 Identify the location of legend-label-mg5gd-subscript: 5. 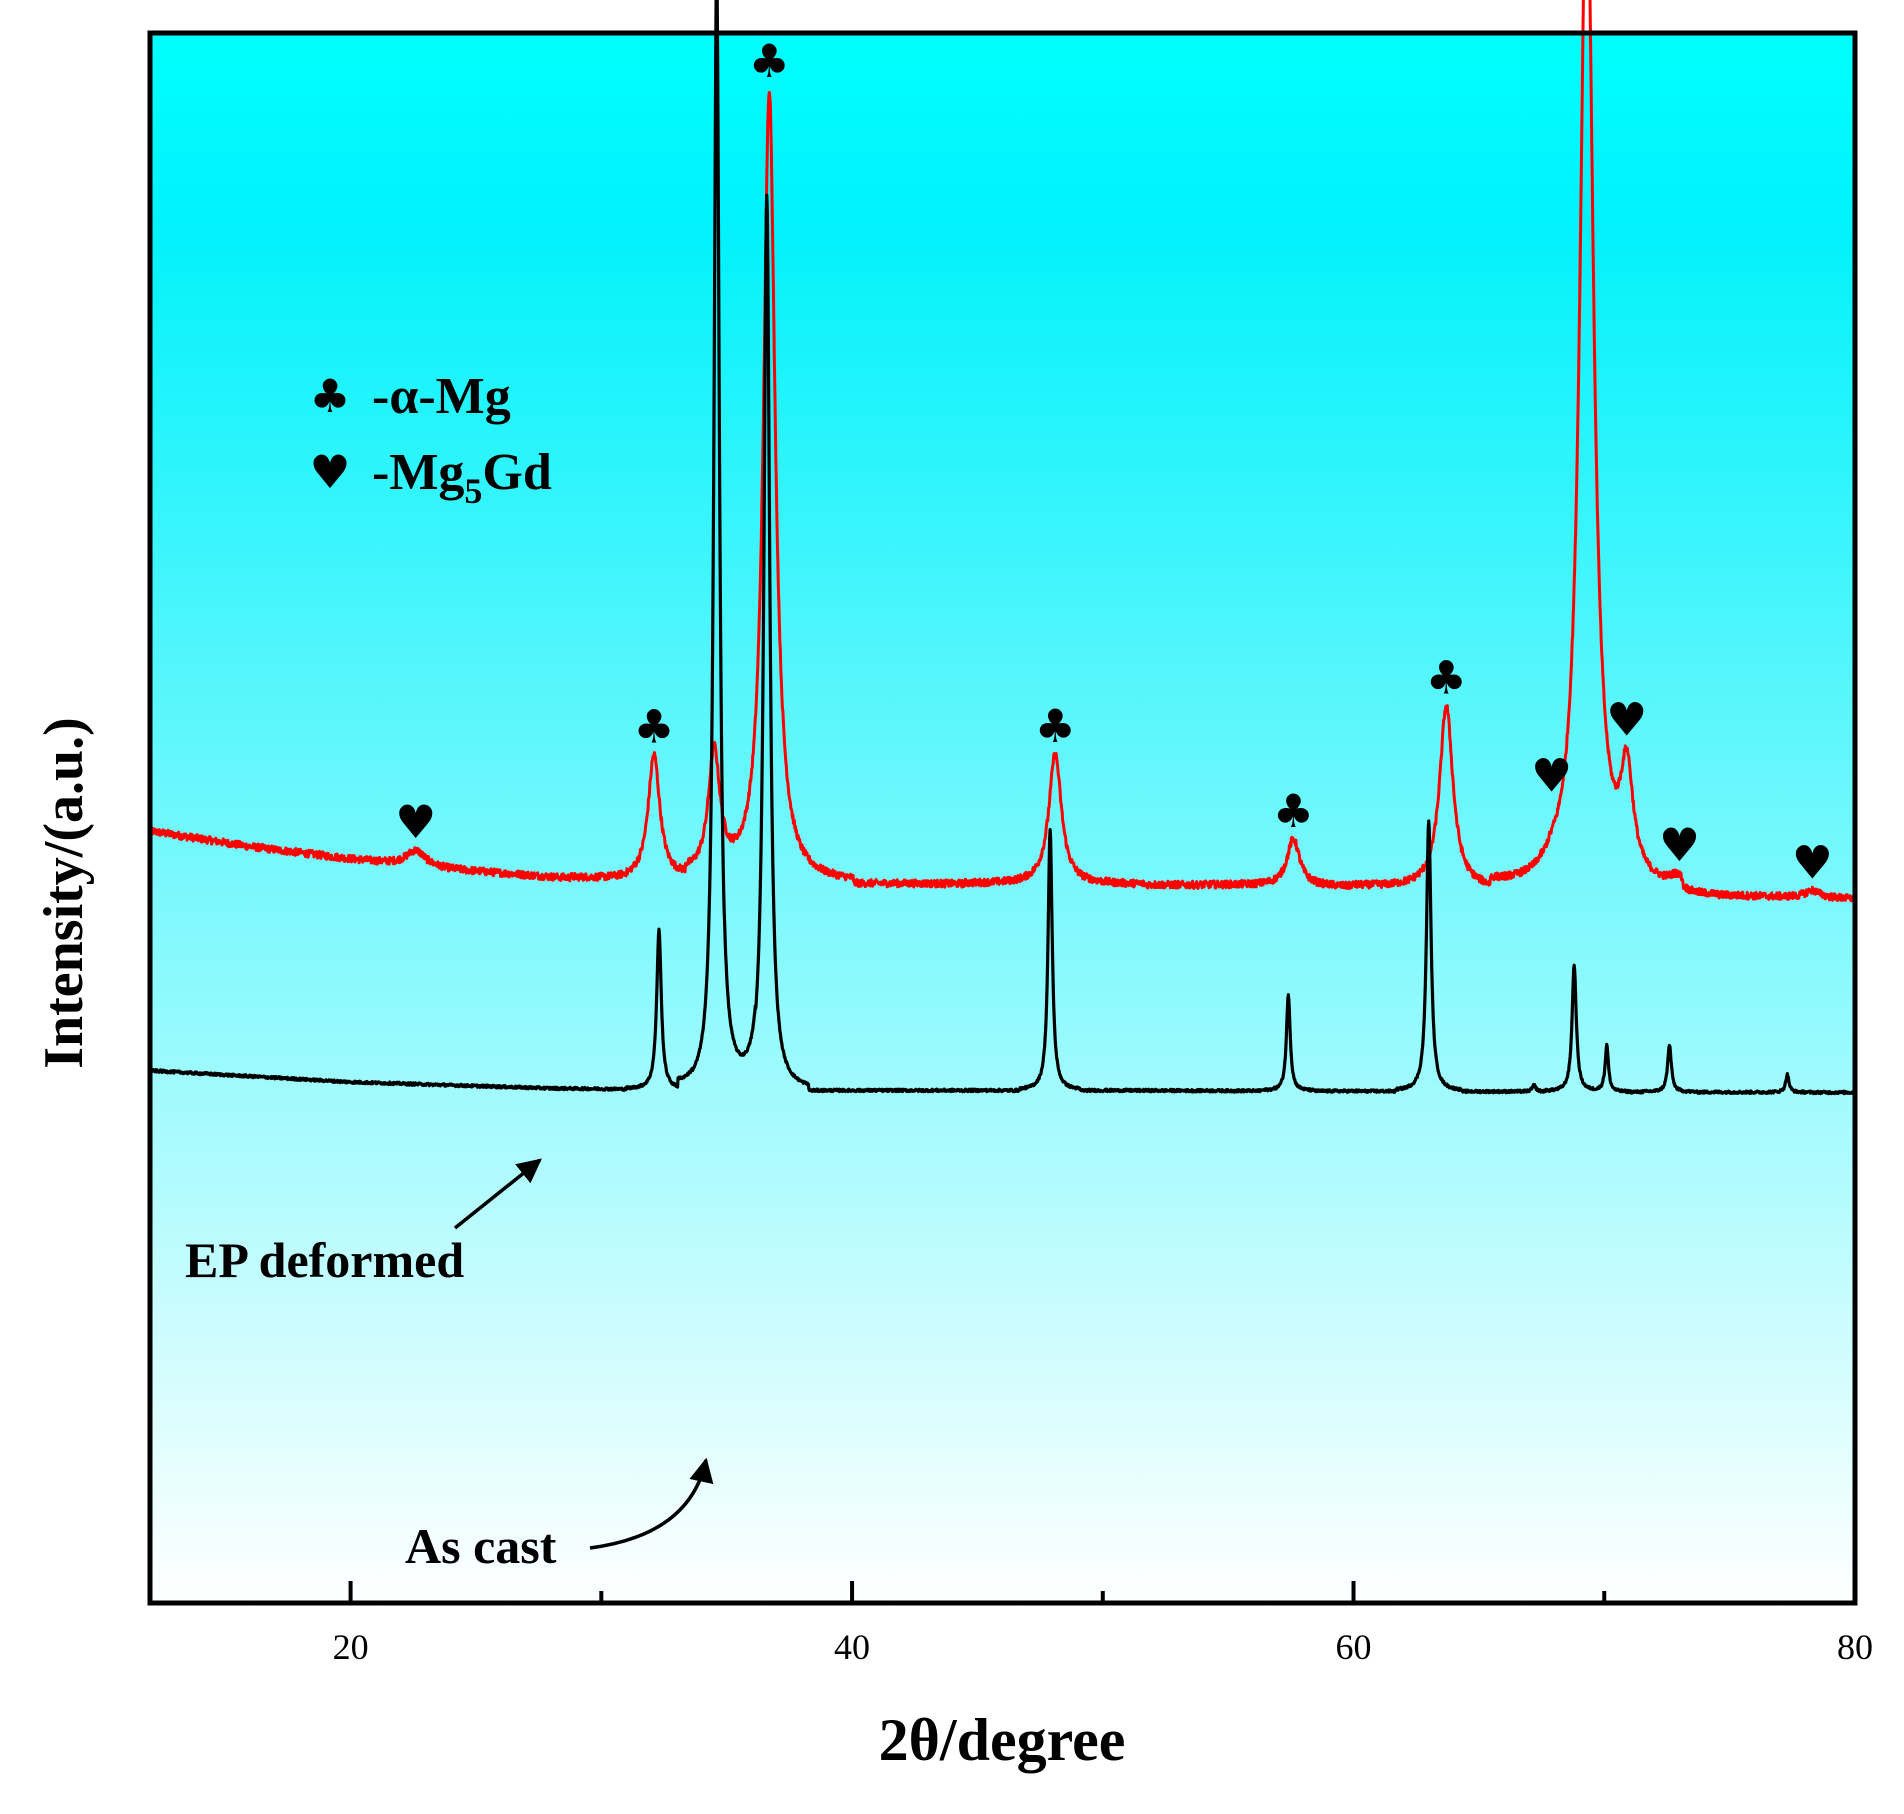
(473, 491).